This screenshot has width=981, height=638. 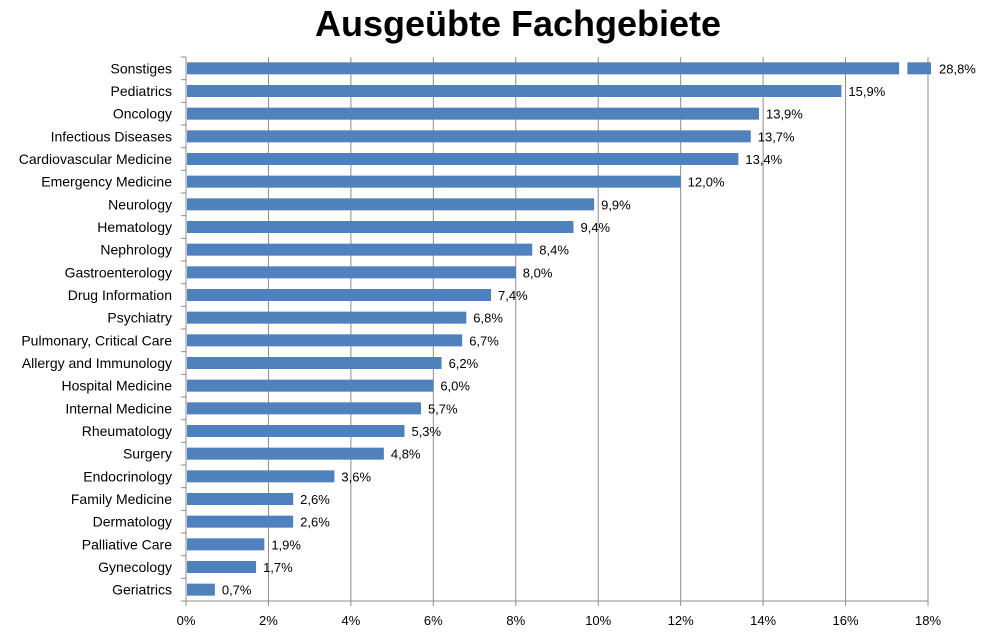 I want to click on data-label: 4,8%, so click(x=406, y=454).